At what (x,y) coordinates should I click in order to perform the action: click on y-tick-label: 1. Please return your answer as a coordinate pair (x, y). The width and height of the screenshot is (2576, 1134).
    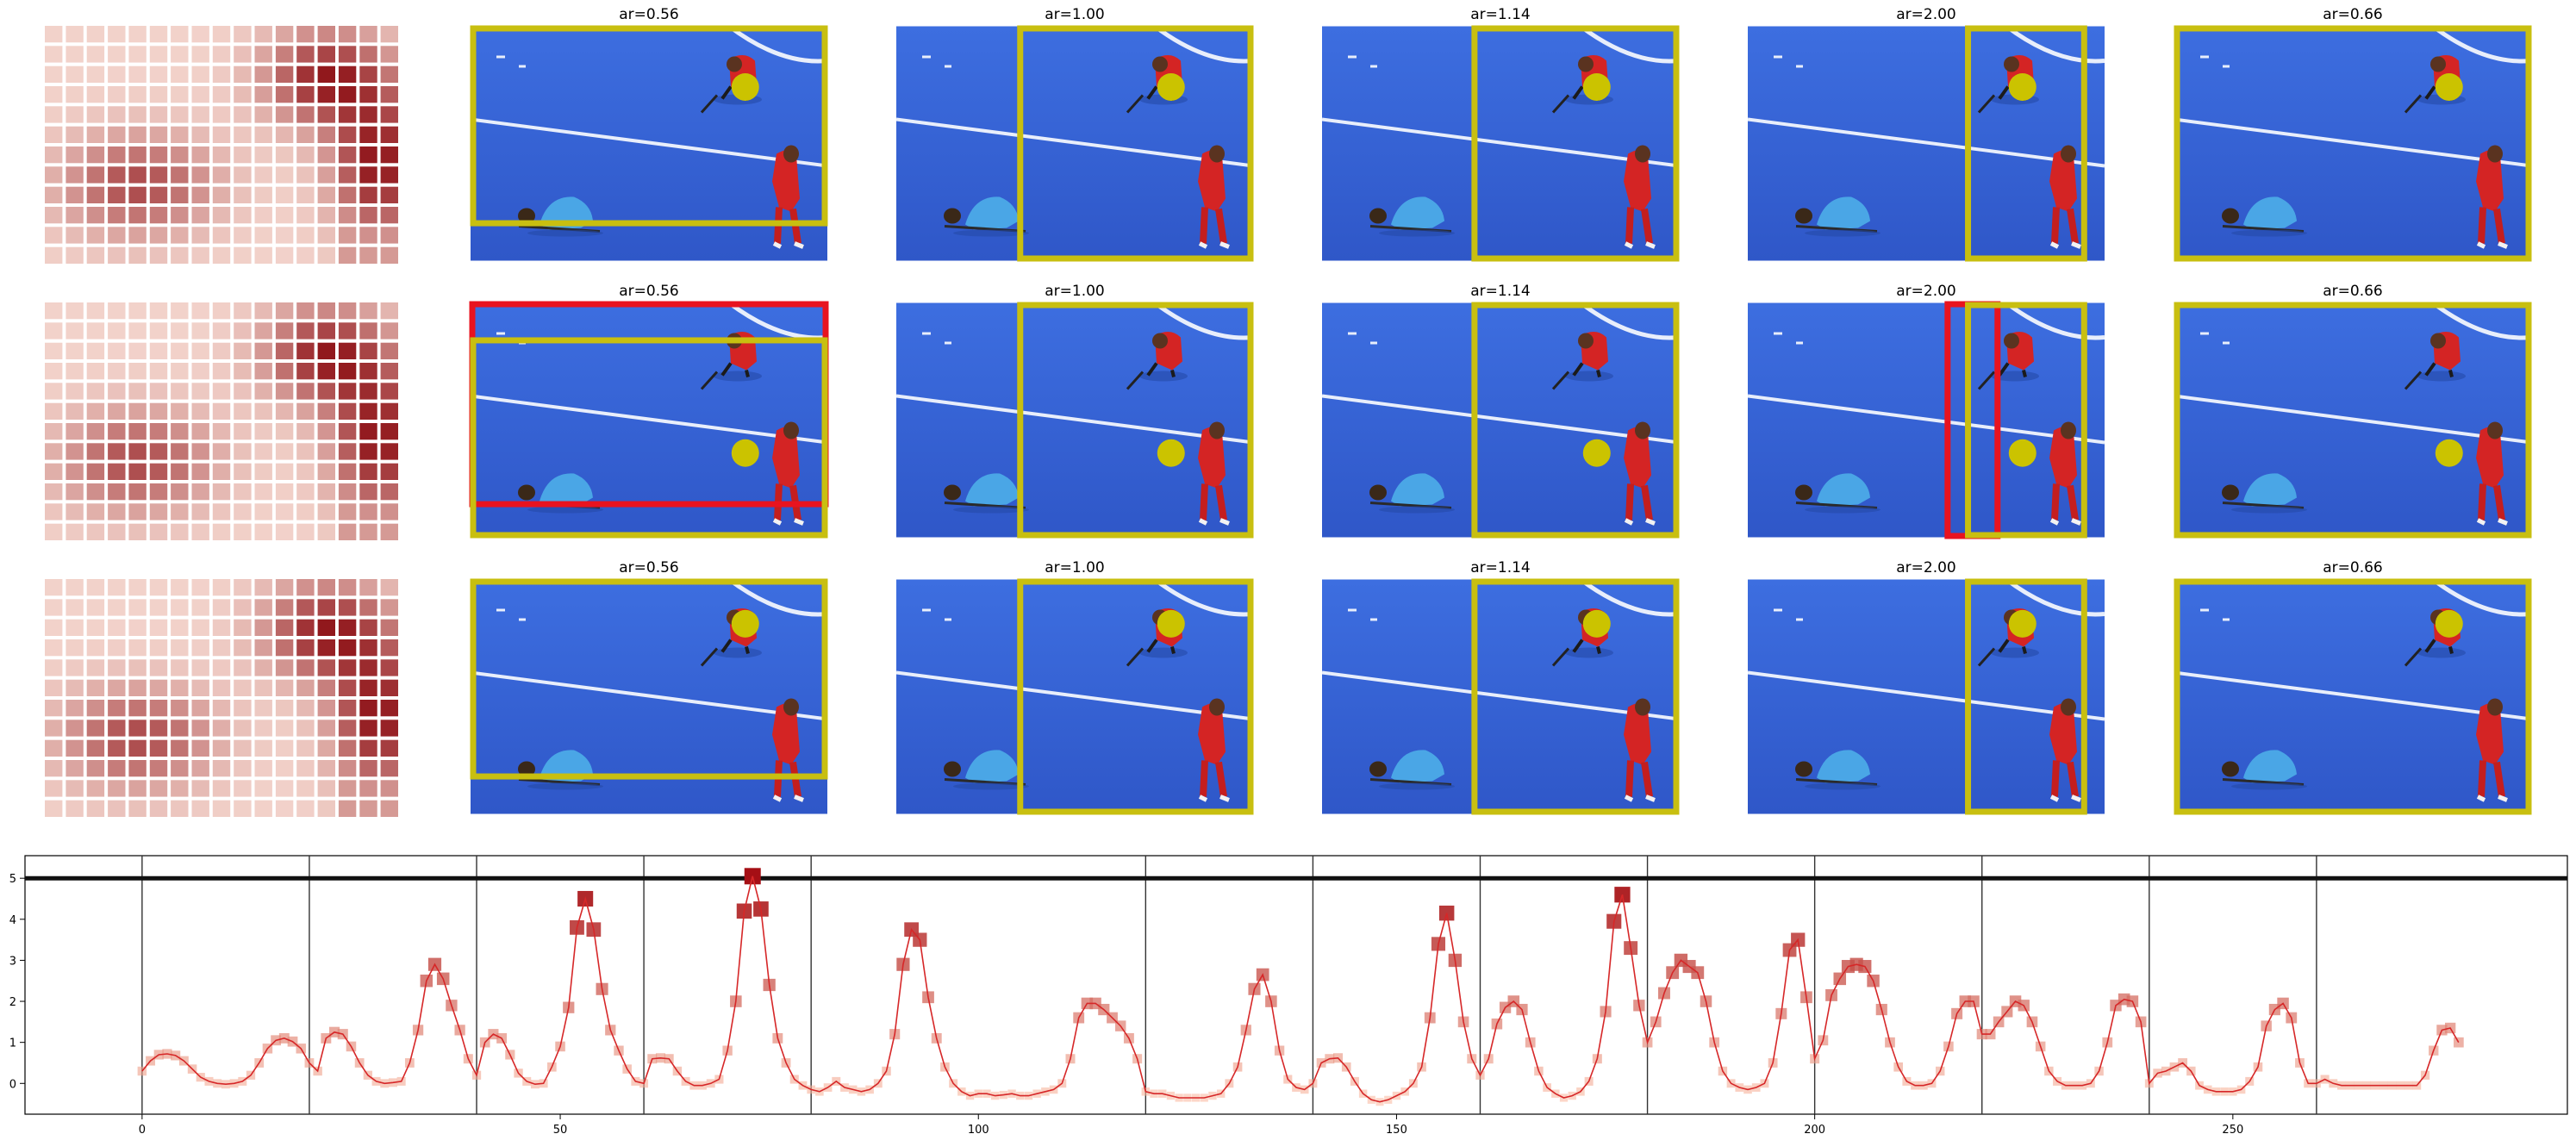
    Looking at the image, I should click on (12, 1043).